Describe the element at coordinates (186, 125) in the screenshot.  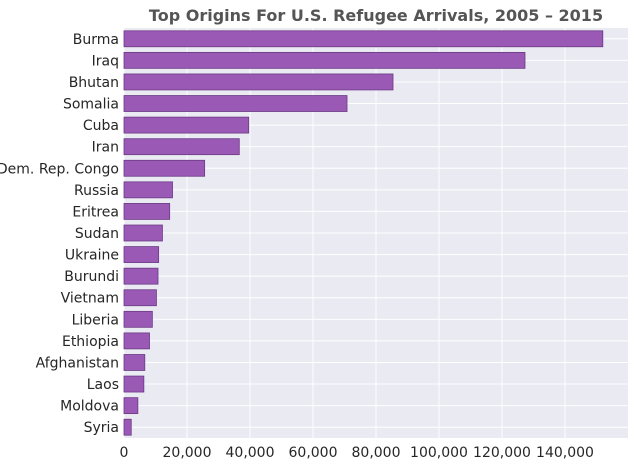
I see `bar-cuba` at that location.